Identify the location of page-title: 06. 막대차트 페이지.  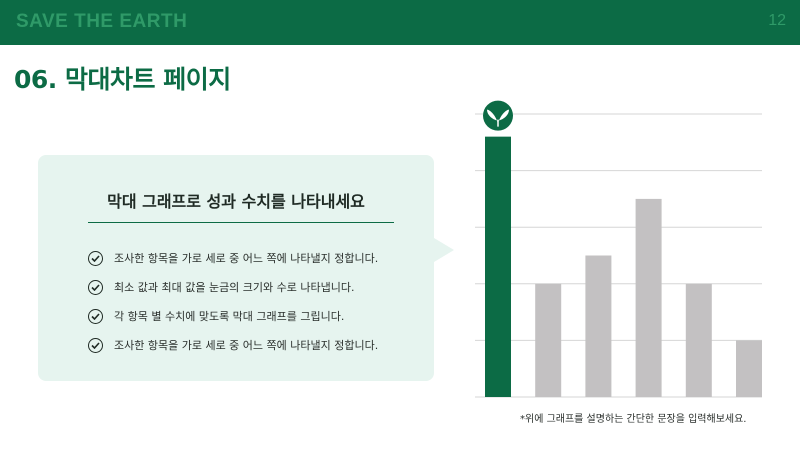
(122, 79).